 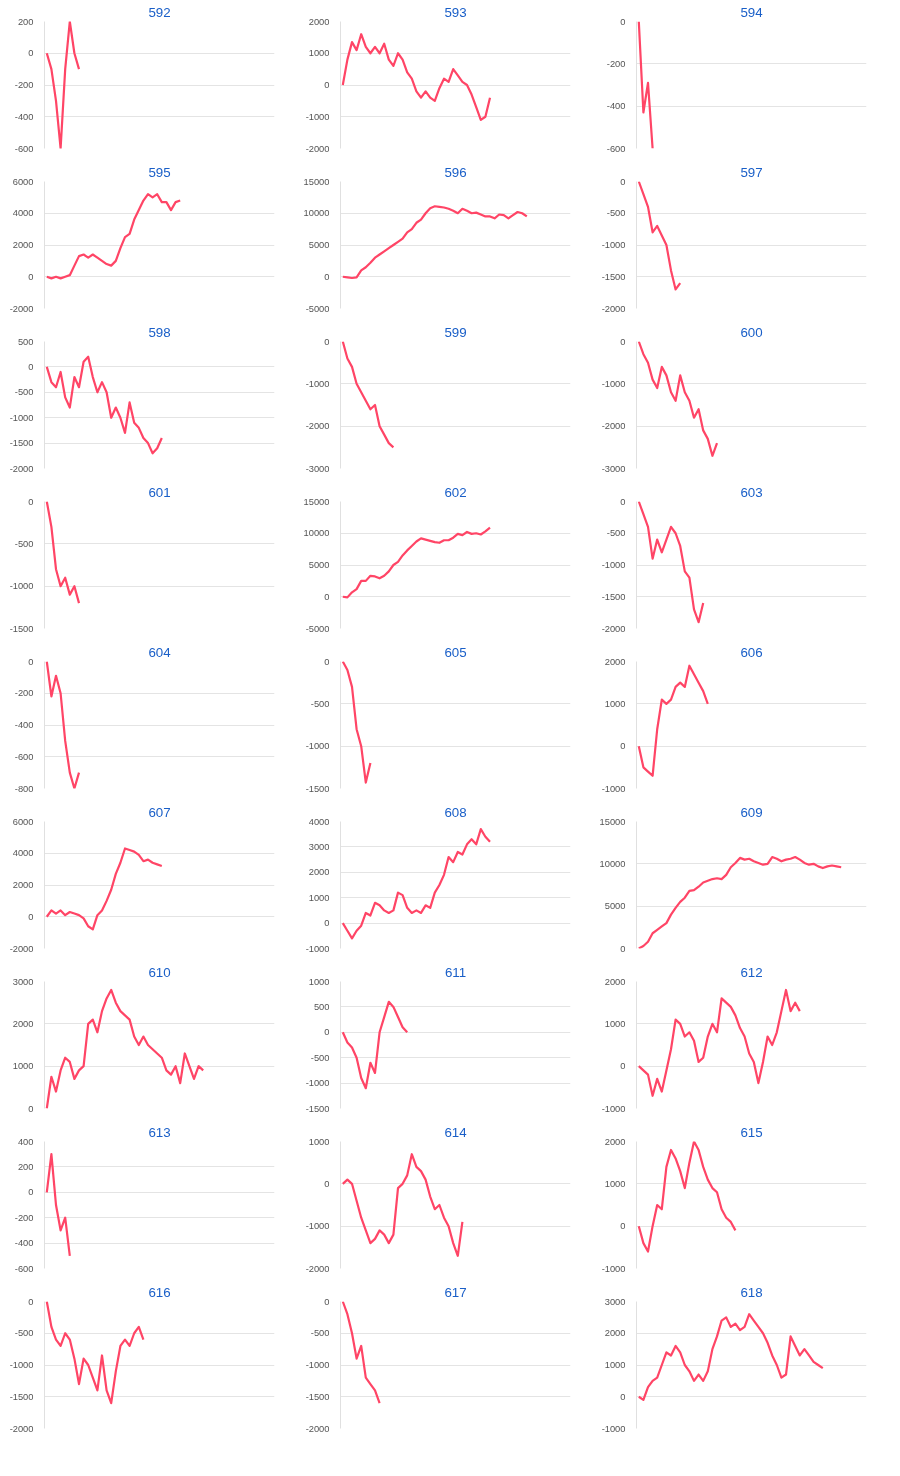 I want to click on chart-title: 601, so click(x=159, y=492).